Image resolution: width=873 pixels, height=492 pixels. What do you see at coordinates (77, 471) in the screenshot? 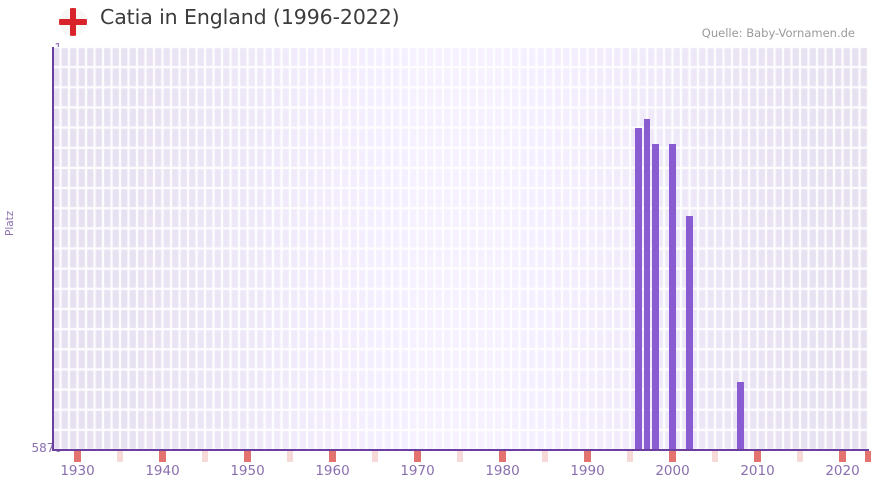
I see `x-axis-tick-label: 1930` at bounding box center [77, 471].